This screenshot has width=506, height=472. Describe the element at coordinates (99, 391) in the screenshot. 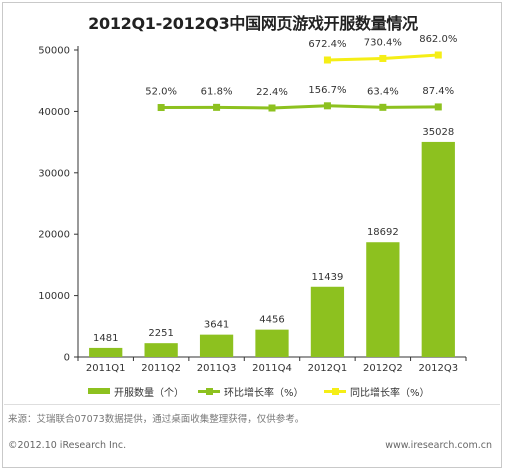

I see `legend-bar-swatch` at that location.